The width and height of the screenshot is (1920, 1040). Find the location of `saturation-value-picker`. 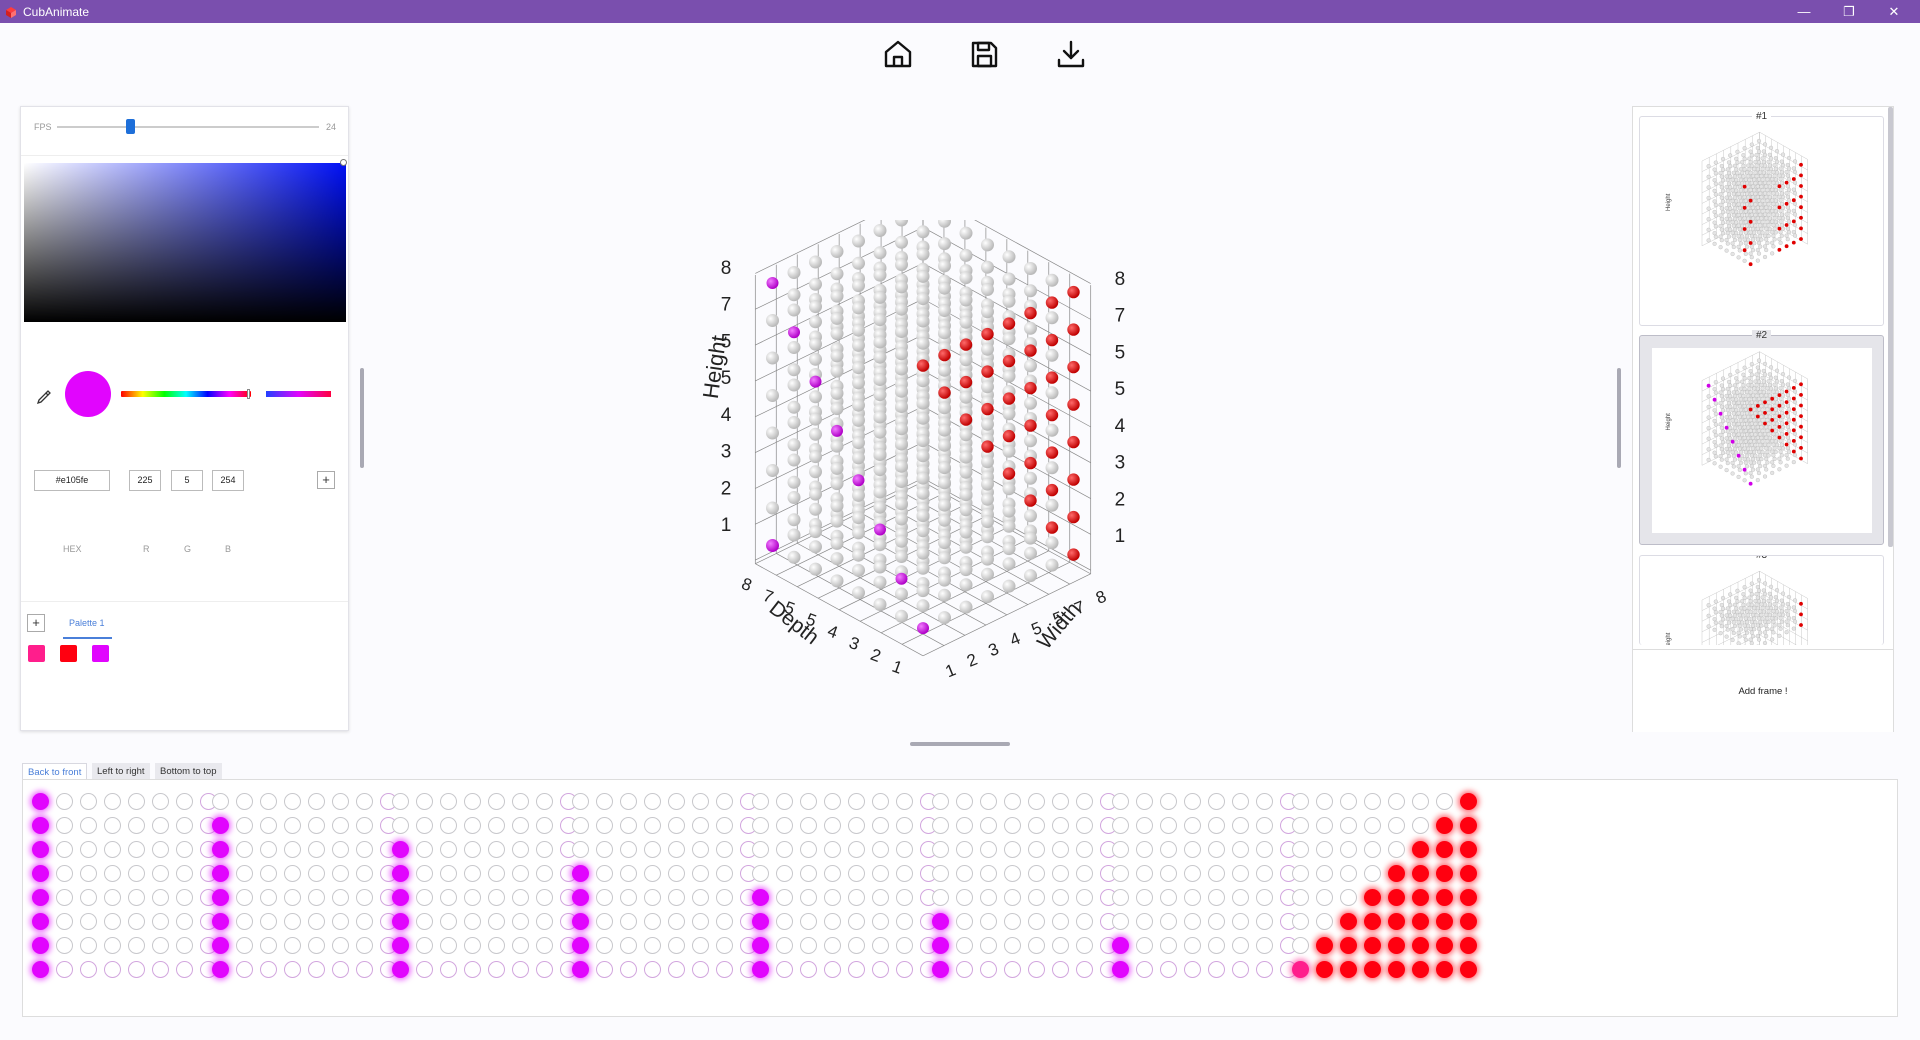

saturation-value-picker is located at coordinates (185, 242).